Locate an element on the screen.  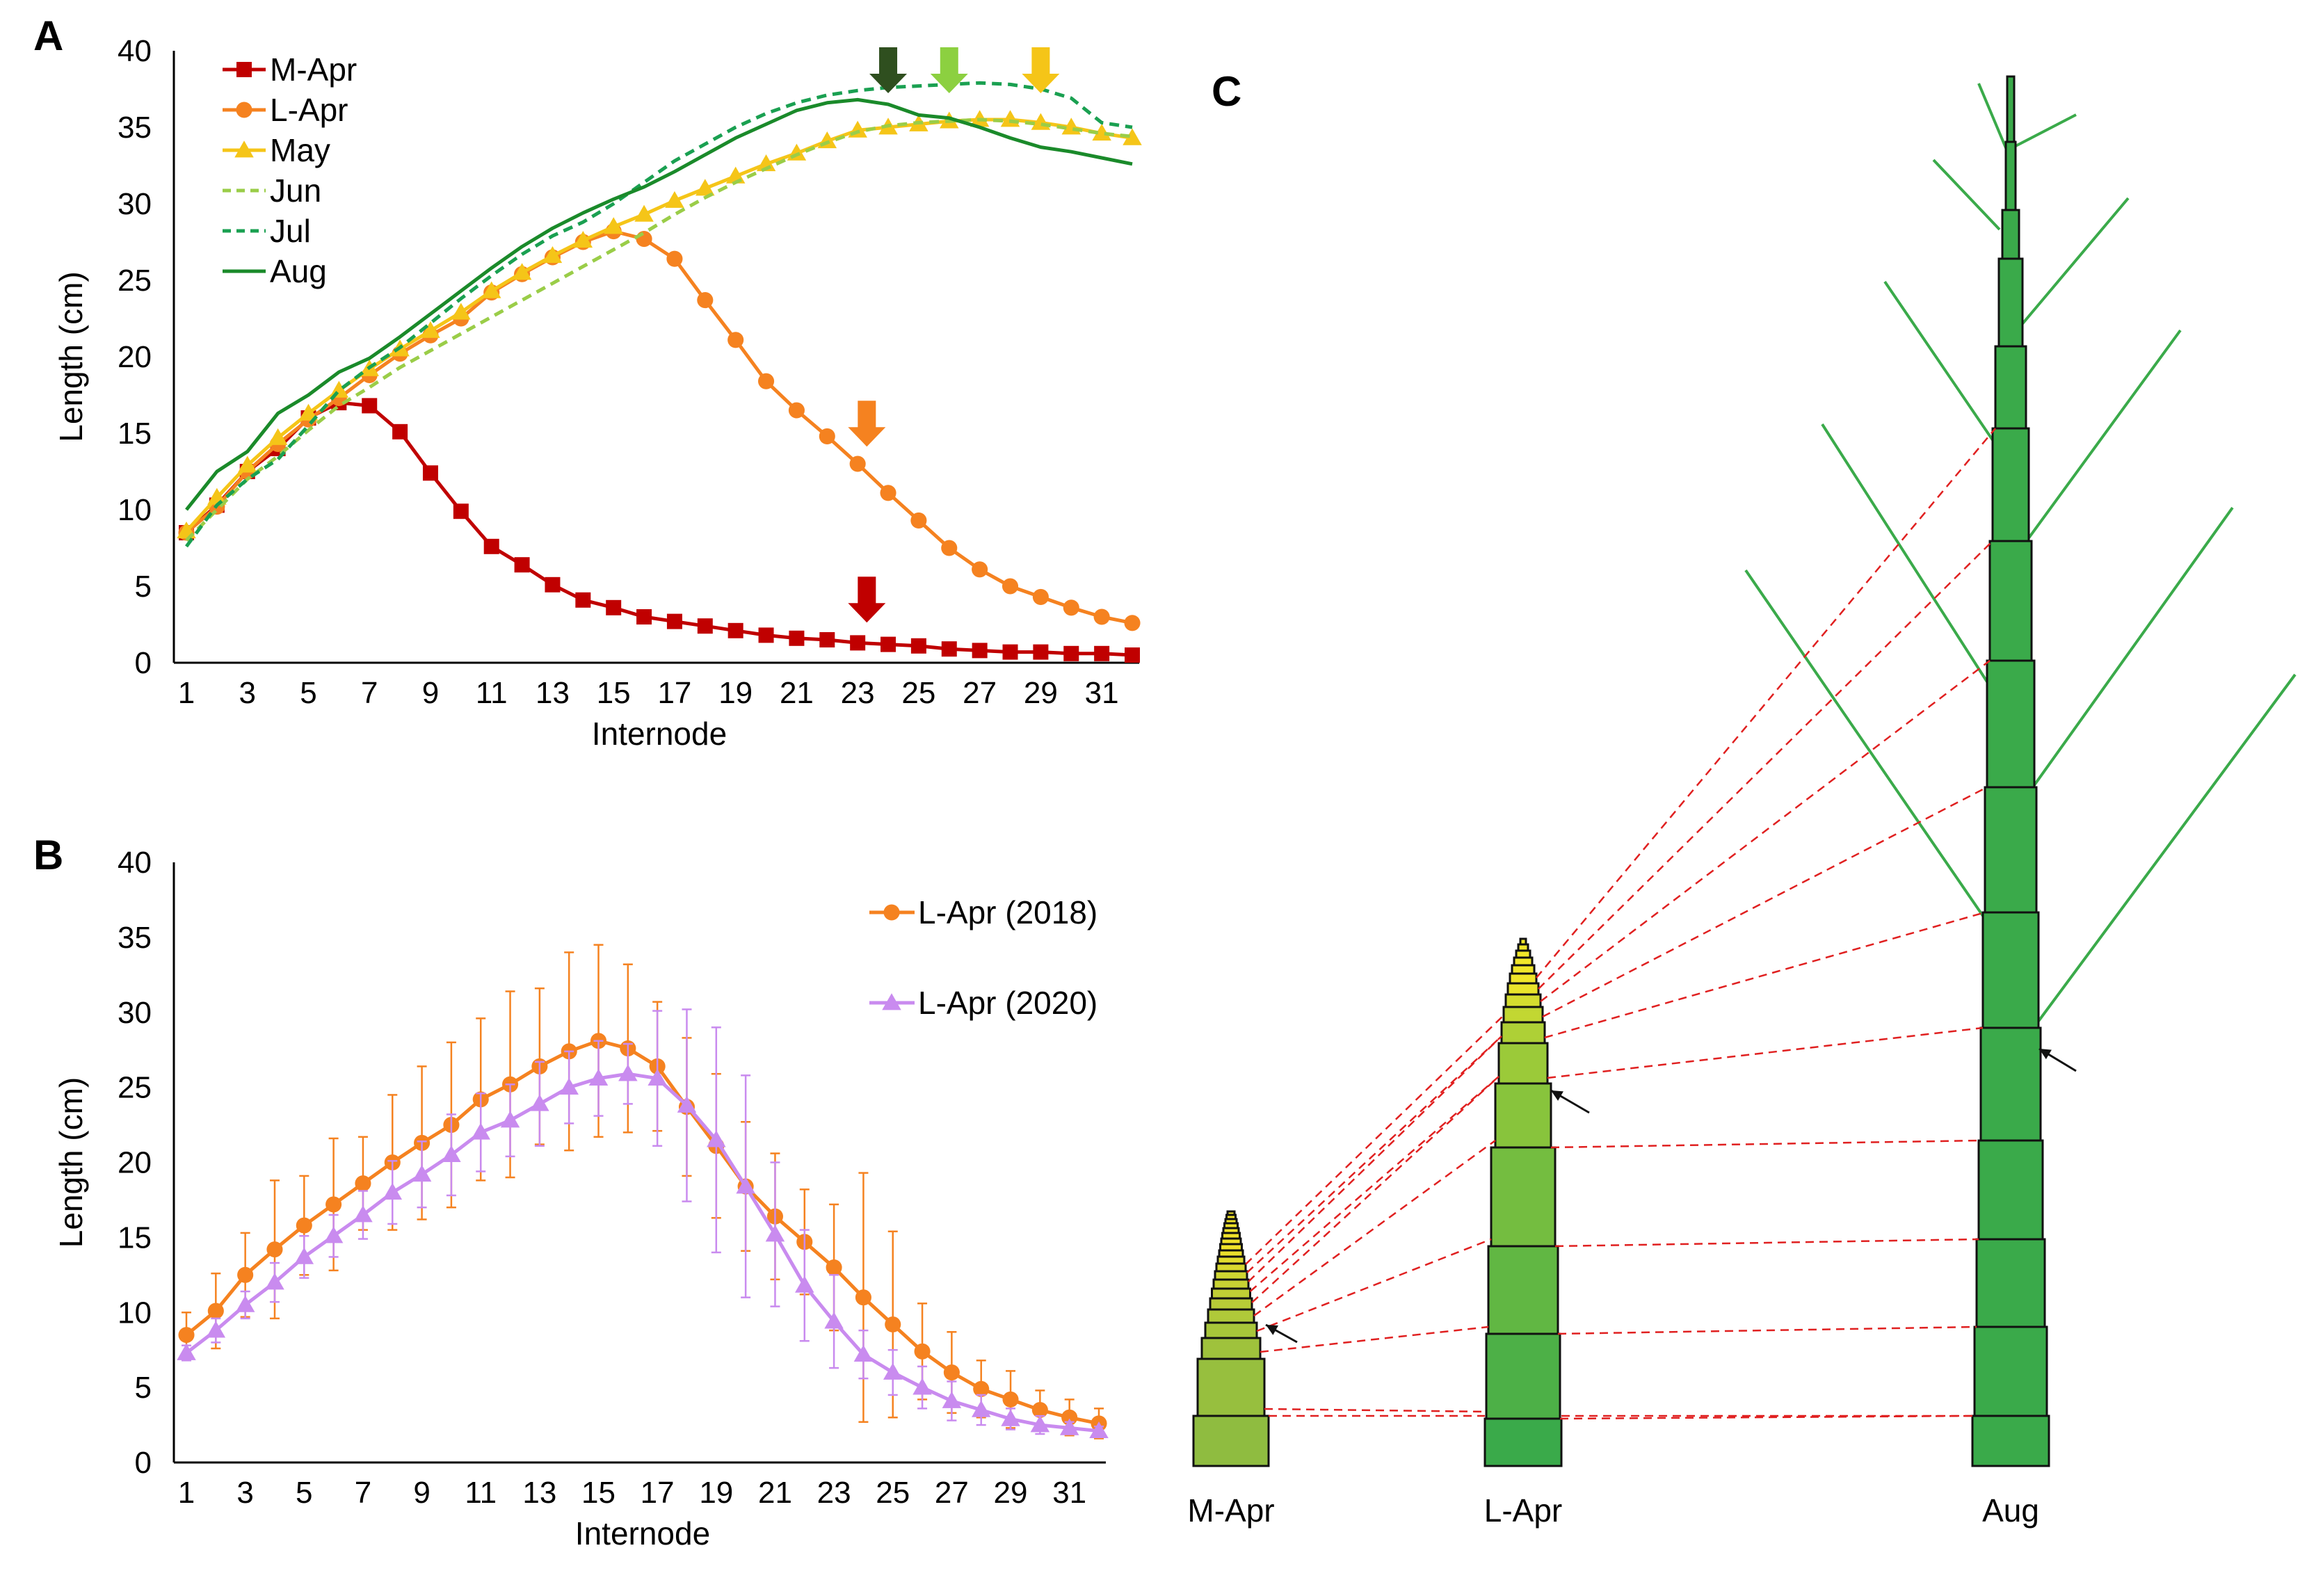
x-tick-label: 1 is located at coordinates (186, 693).